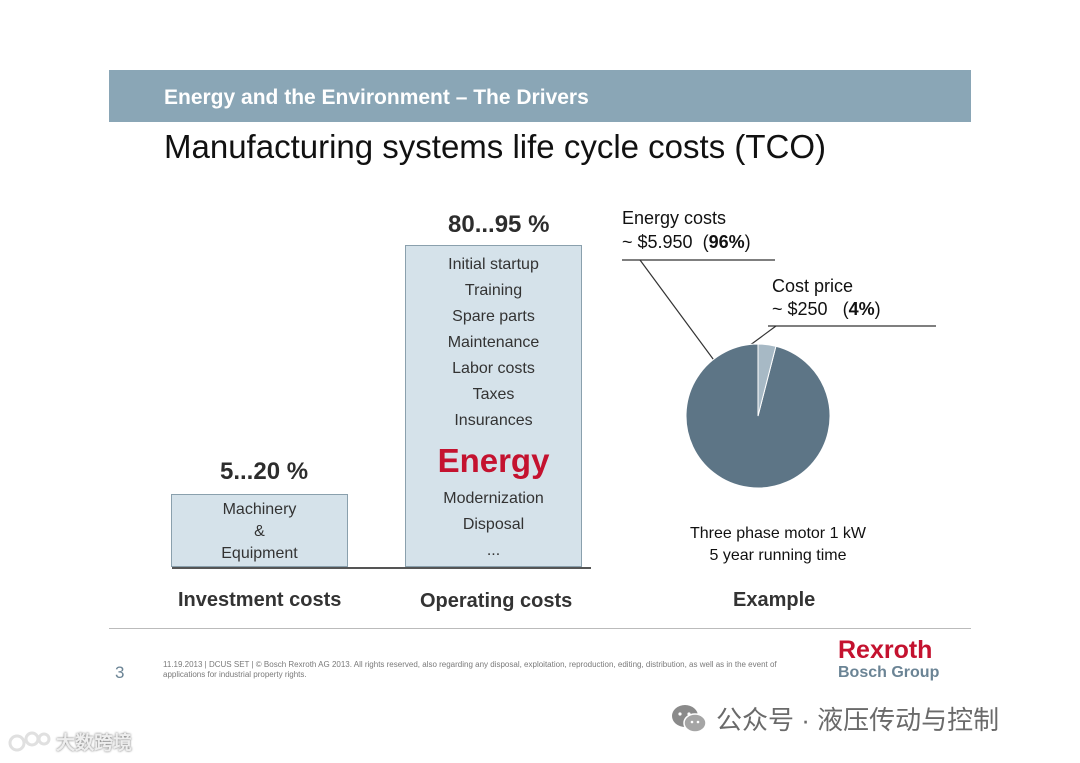  I want to click on investment-percent: 5...20 %, so click(264, 471).